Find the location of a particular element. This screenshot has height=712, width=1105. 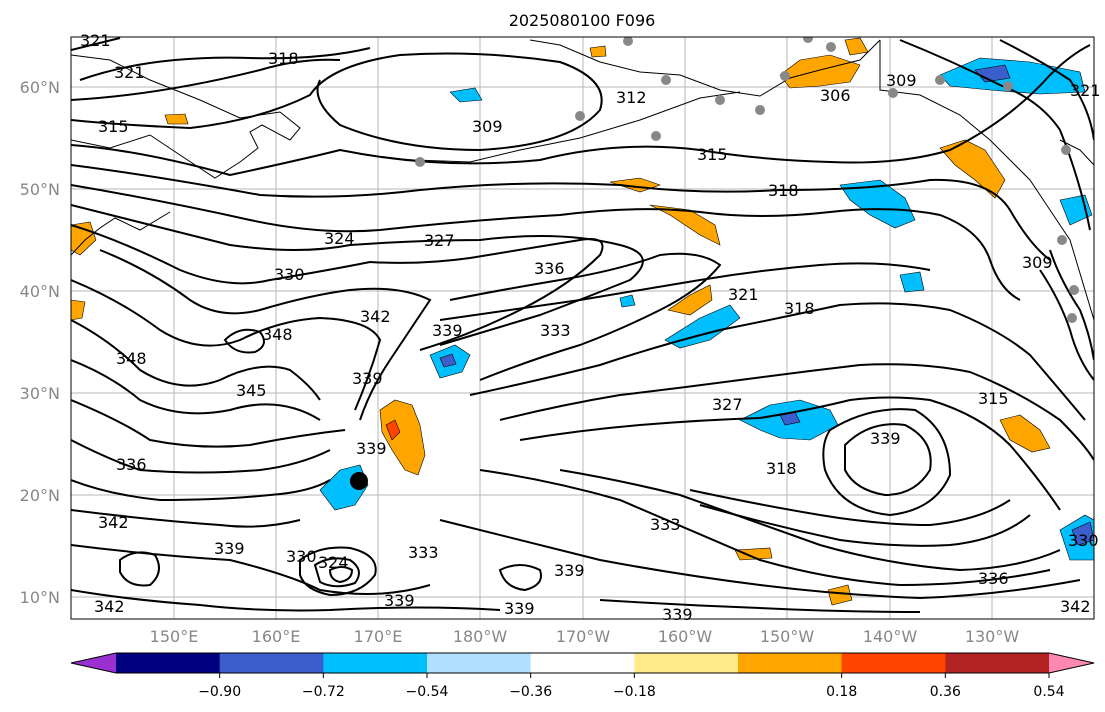

latitude-labels: 60°N 50°N 40°N 30°N 20°N 10°N is located at coordinates (40, 342).